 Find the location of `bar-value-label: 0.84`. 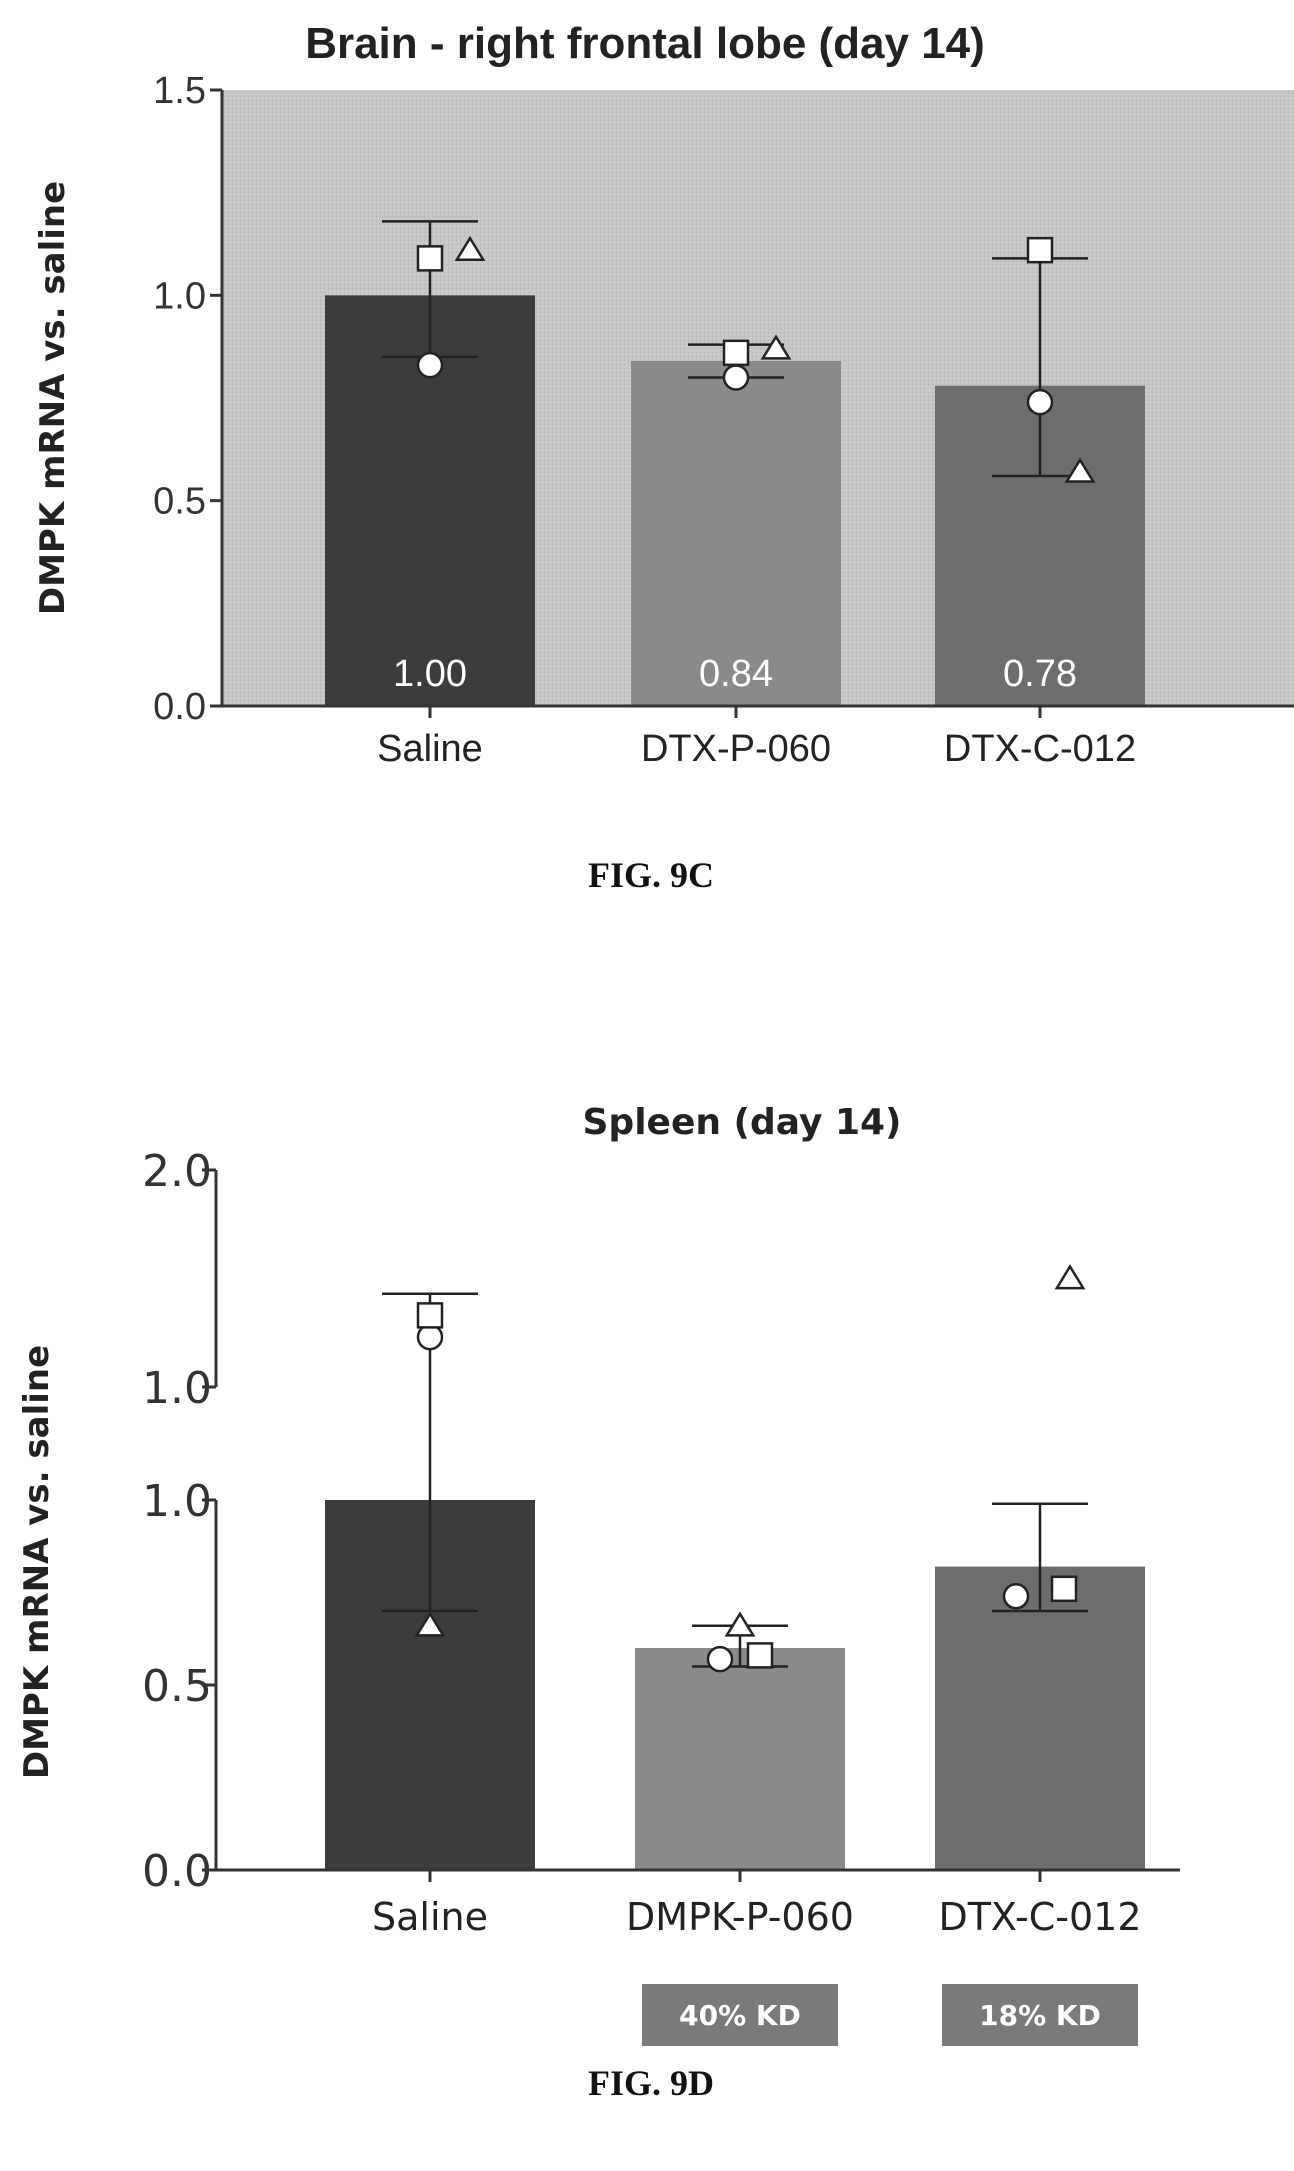

bar-value-label: 0.84 is located at coordinates (736, 674).